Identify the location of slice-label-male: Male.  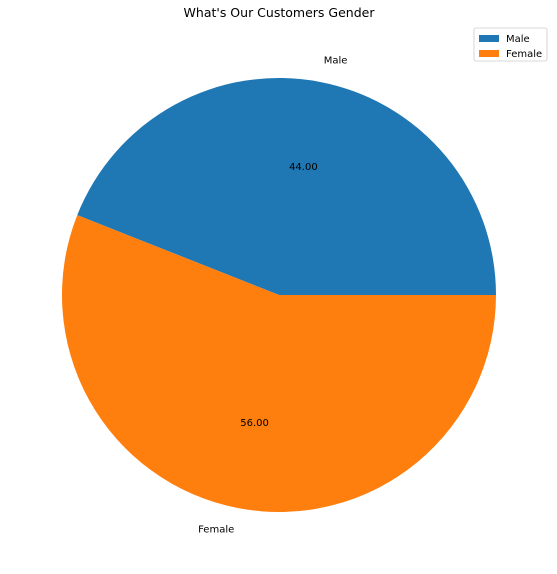
(336, 61).